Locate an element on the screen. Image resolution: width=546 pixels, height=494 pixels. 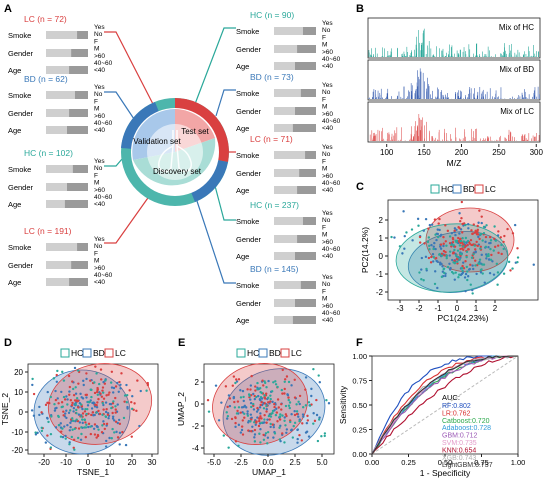
category-label: >60 is located at coordinates (99, 268).